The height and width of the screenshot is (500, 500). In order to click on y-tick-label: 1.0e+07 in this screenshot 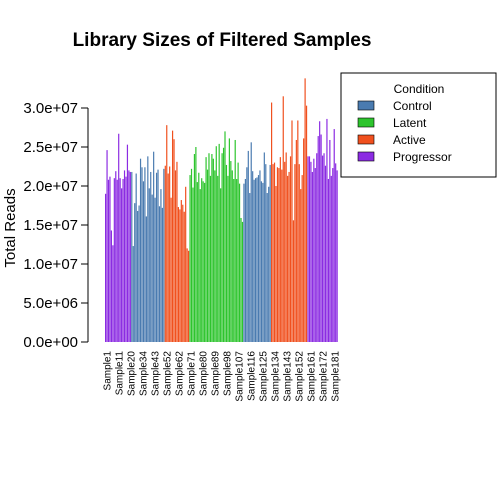, I will do `click(50, 264)`.